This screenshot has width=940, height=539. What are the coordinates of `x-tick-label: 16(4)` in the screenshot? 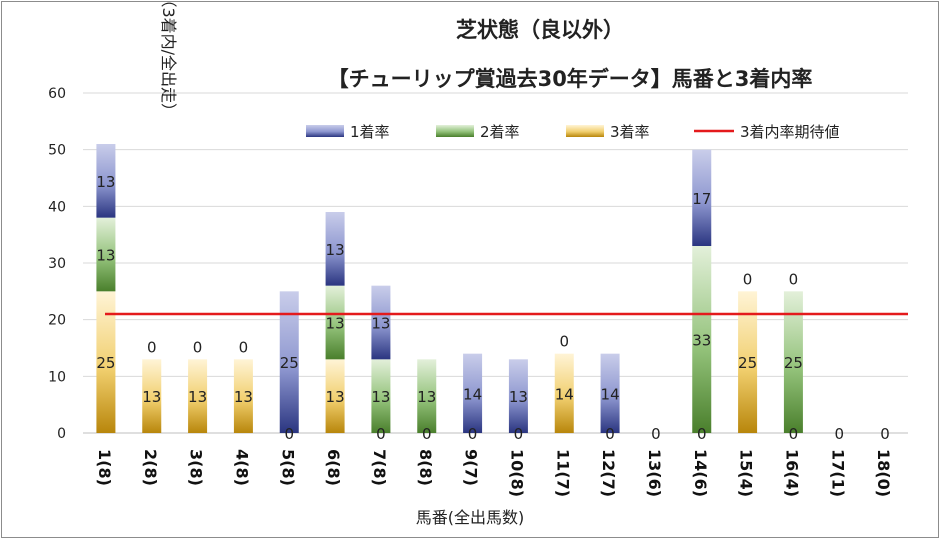 It's located at (791, 473).